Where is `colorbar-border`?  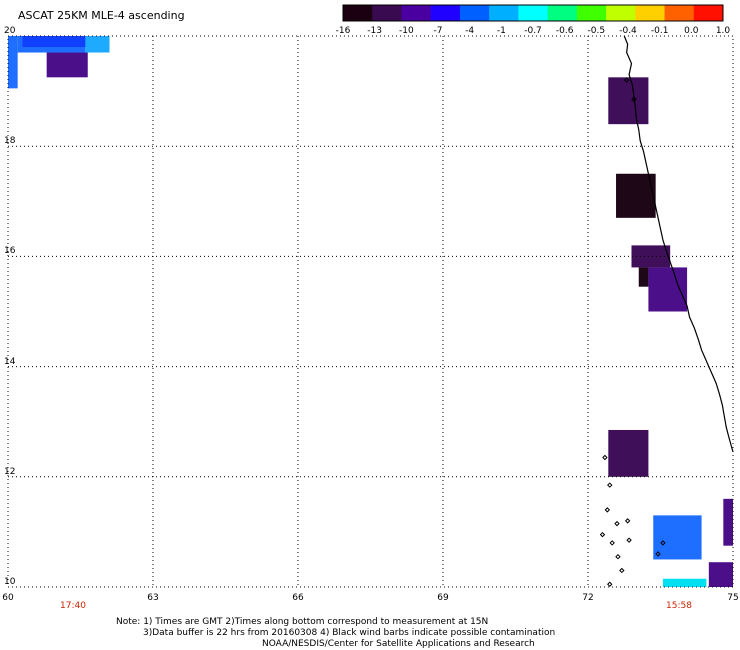 colorbar-border is located at coordinates (533, 13).